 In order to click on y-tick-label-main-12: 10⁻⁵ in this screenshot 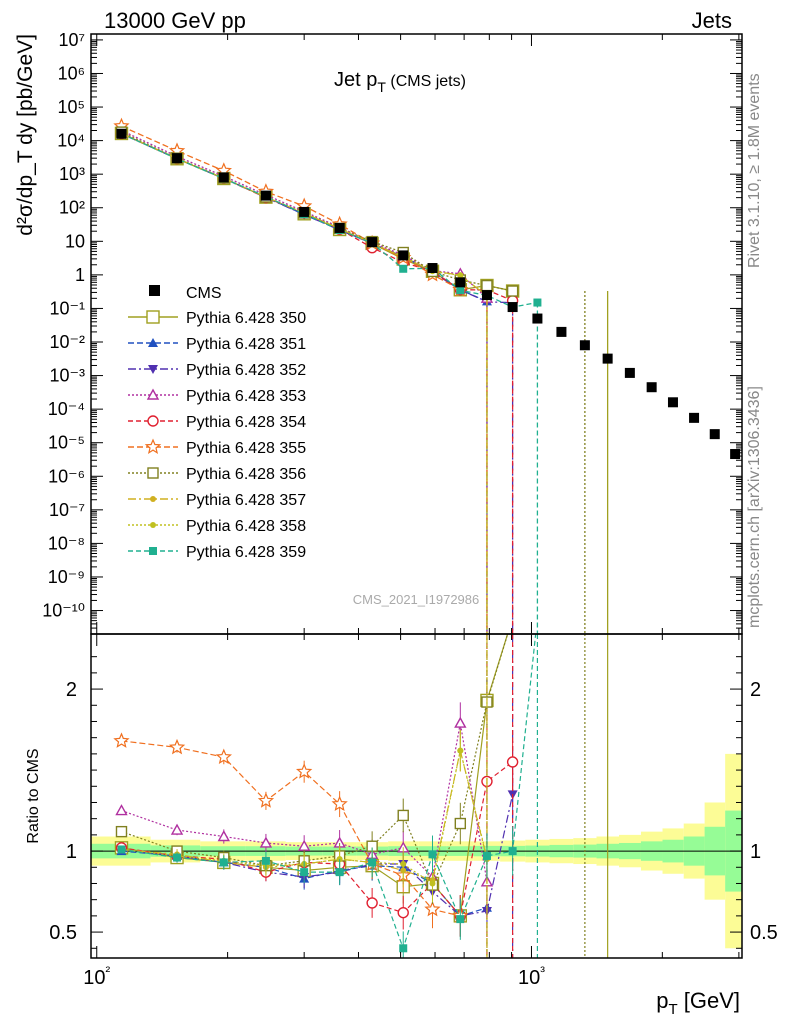, I will do `click(66, 443)`.